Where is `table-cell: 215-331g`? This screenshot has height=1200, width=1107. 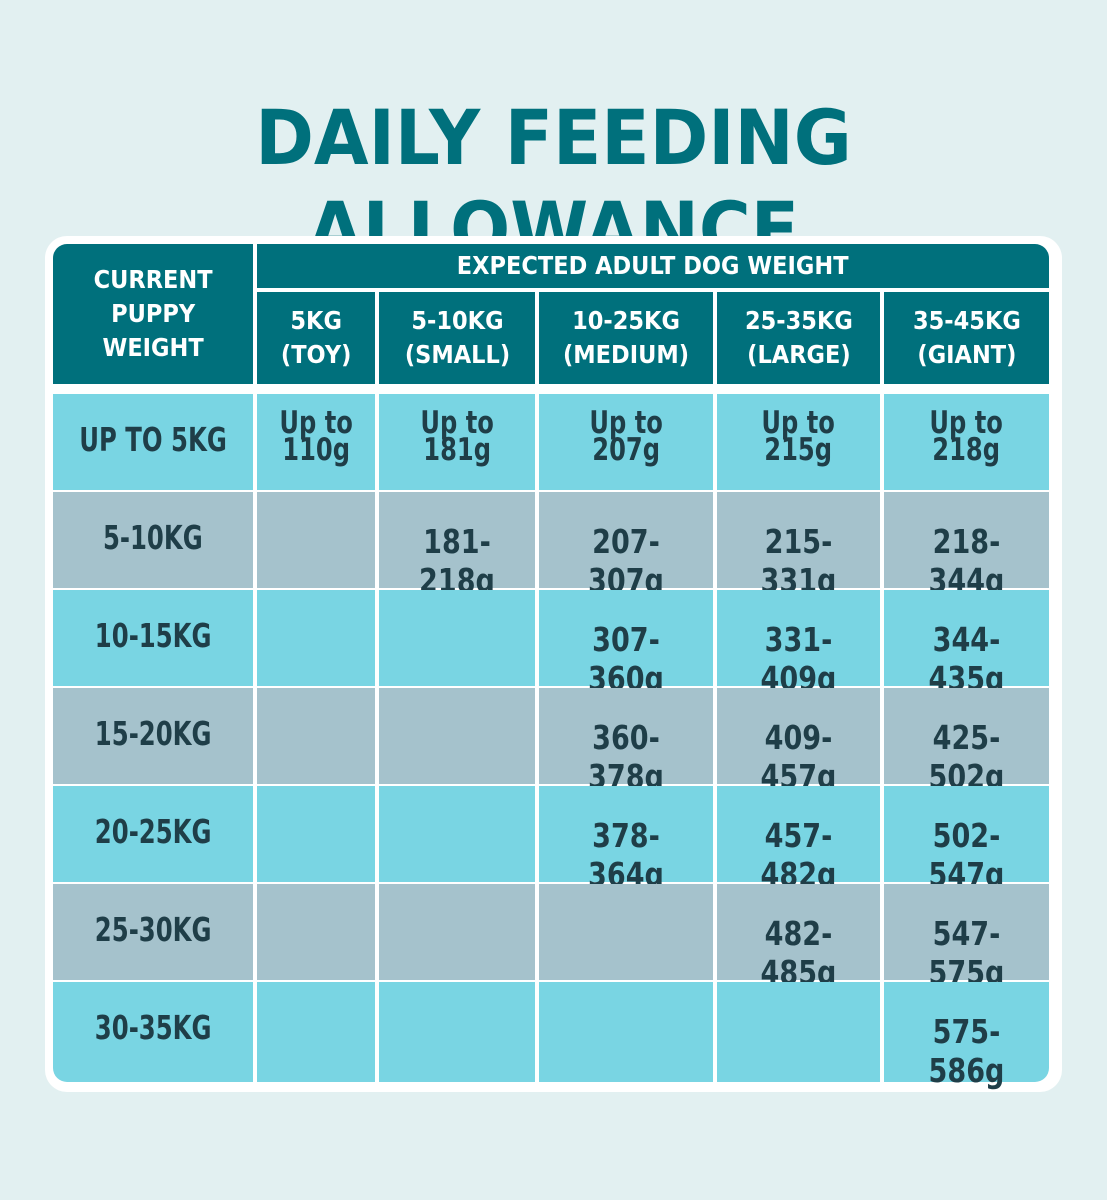 table-cell: 215-331g is located at coordinates (798, 546).